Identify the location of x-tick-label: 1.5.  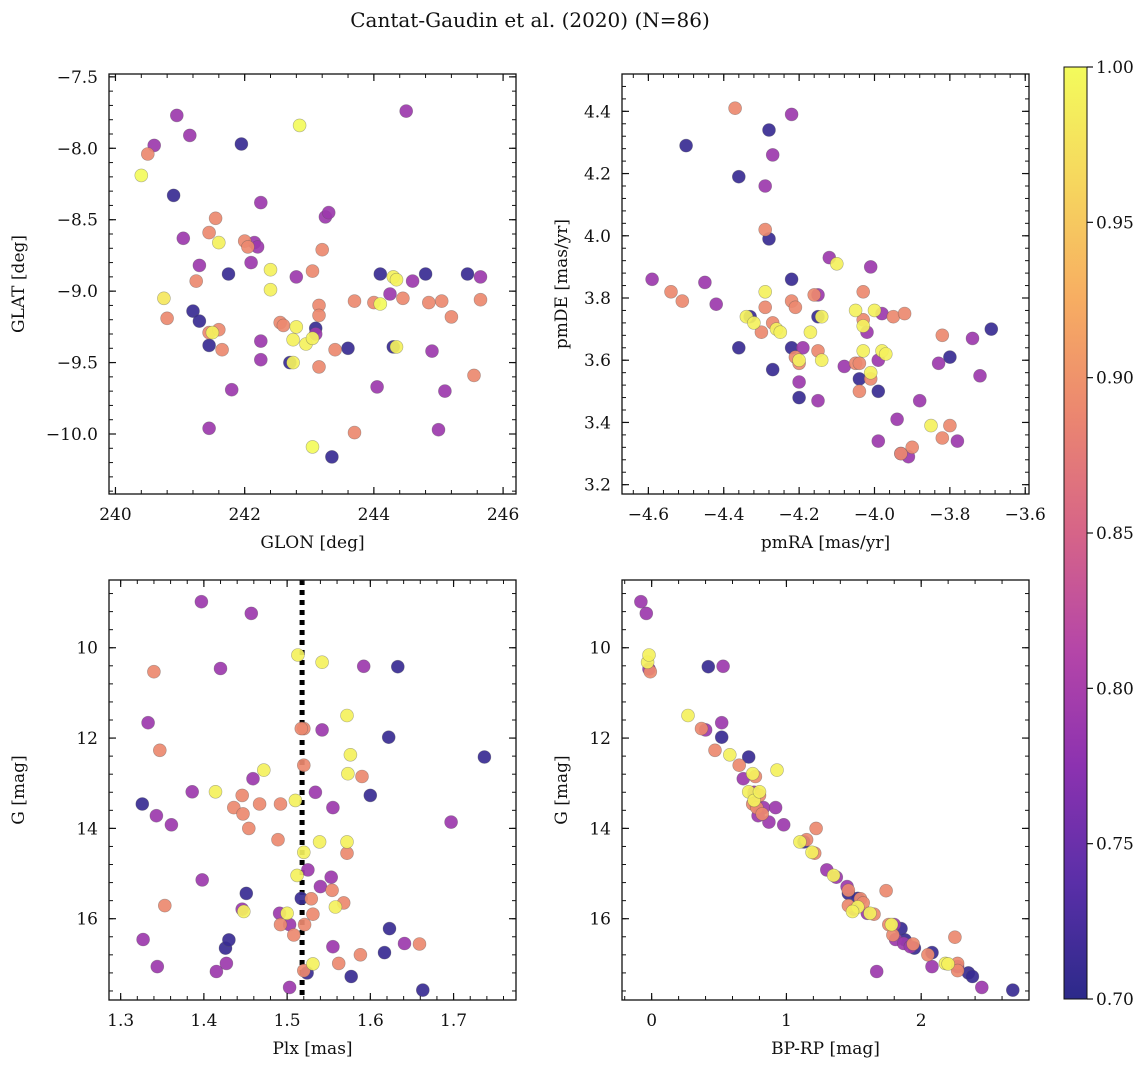
(287, 1021).